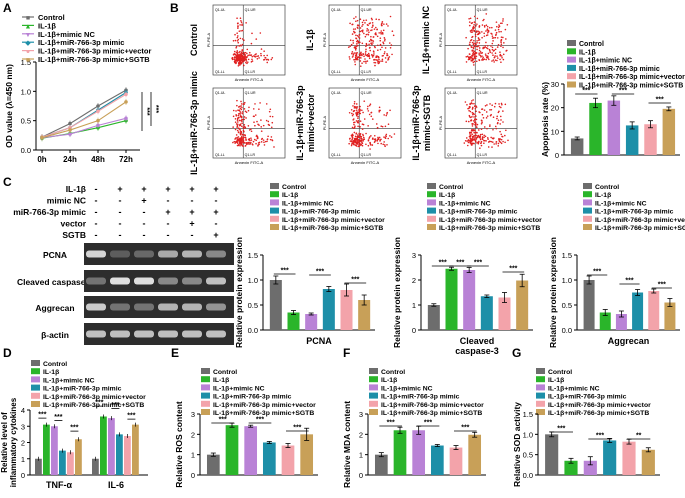 This screenshot has height=498, width=685. What do you see at coordinates (250, 93) in the screenshot?
I see `quadrant-label: Q1-UR` at bounding box center [250, 93].